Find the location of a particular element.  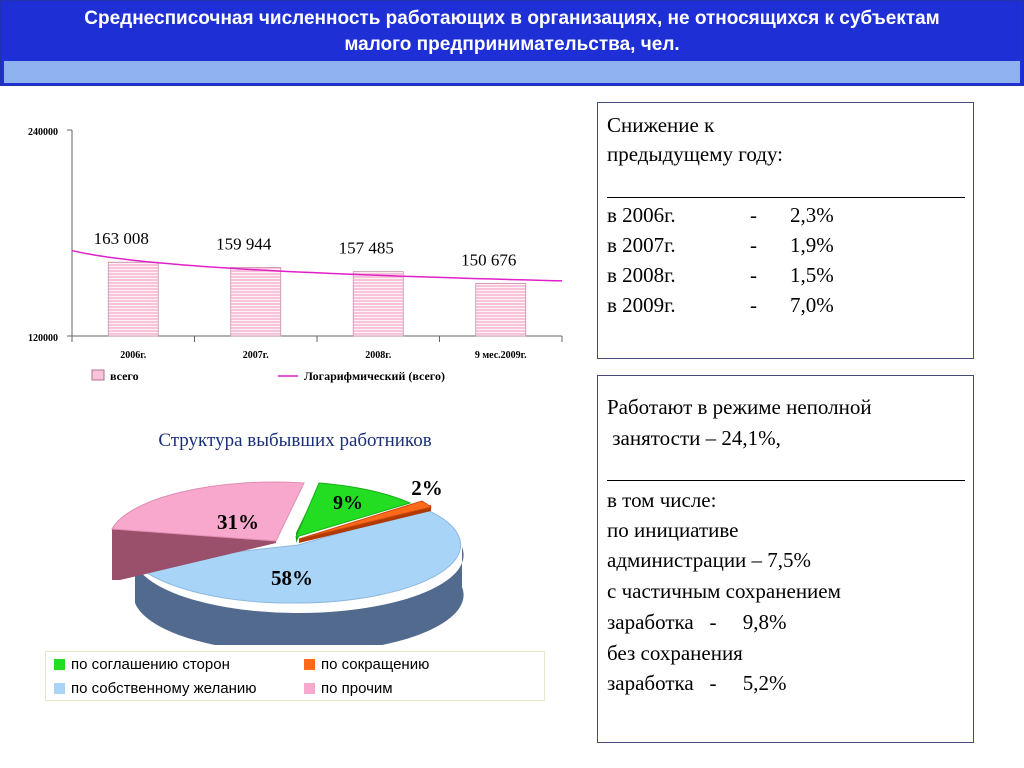

decrease-row-value: 1,5% is located at coordinates (812, 275).